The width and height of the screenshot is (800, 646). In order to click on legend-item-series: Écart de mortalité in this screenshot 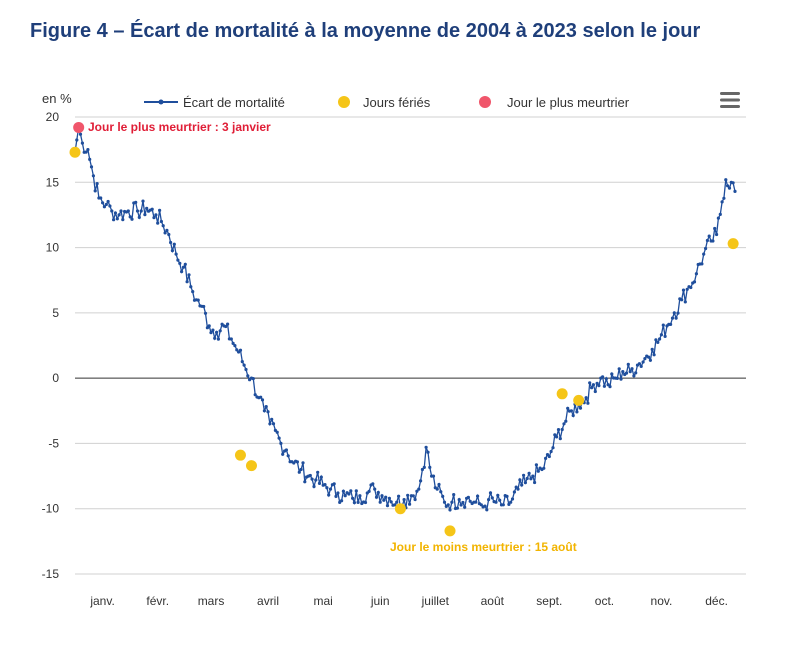, I will do `click(214, 102)`.